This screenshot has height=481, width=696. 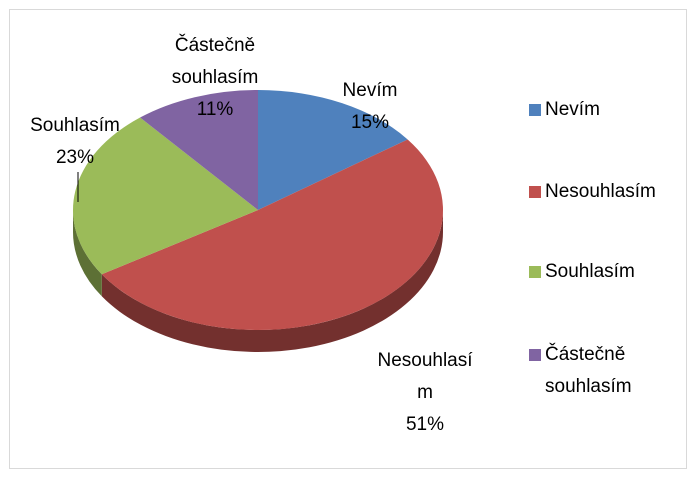 What do you see at coordinates (572, 109) in the screenshot?
I see `legend-label: Nevím` at bounding box center [572, 109].